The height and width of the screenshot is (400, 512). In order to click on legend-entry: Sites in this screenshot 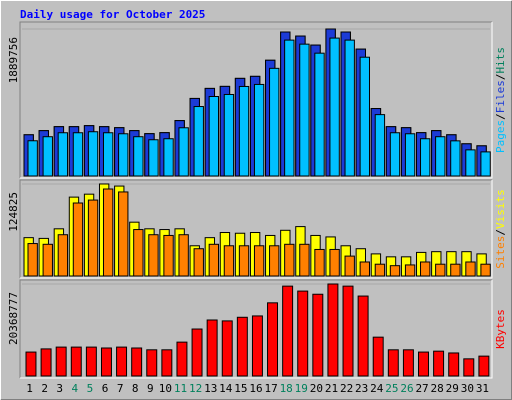, I will do `click(500, 252)`.